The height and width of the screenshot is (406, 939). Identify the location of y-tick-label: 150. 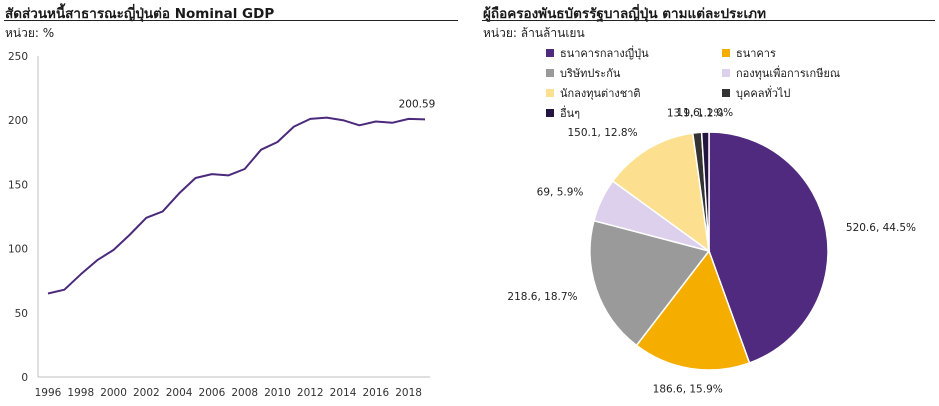
(18, 185).